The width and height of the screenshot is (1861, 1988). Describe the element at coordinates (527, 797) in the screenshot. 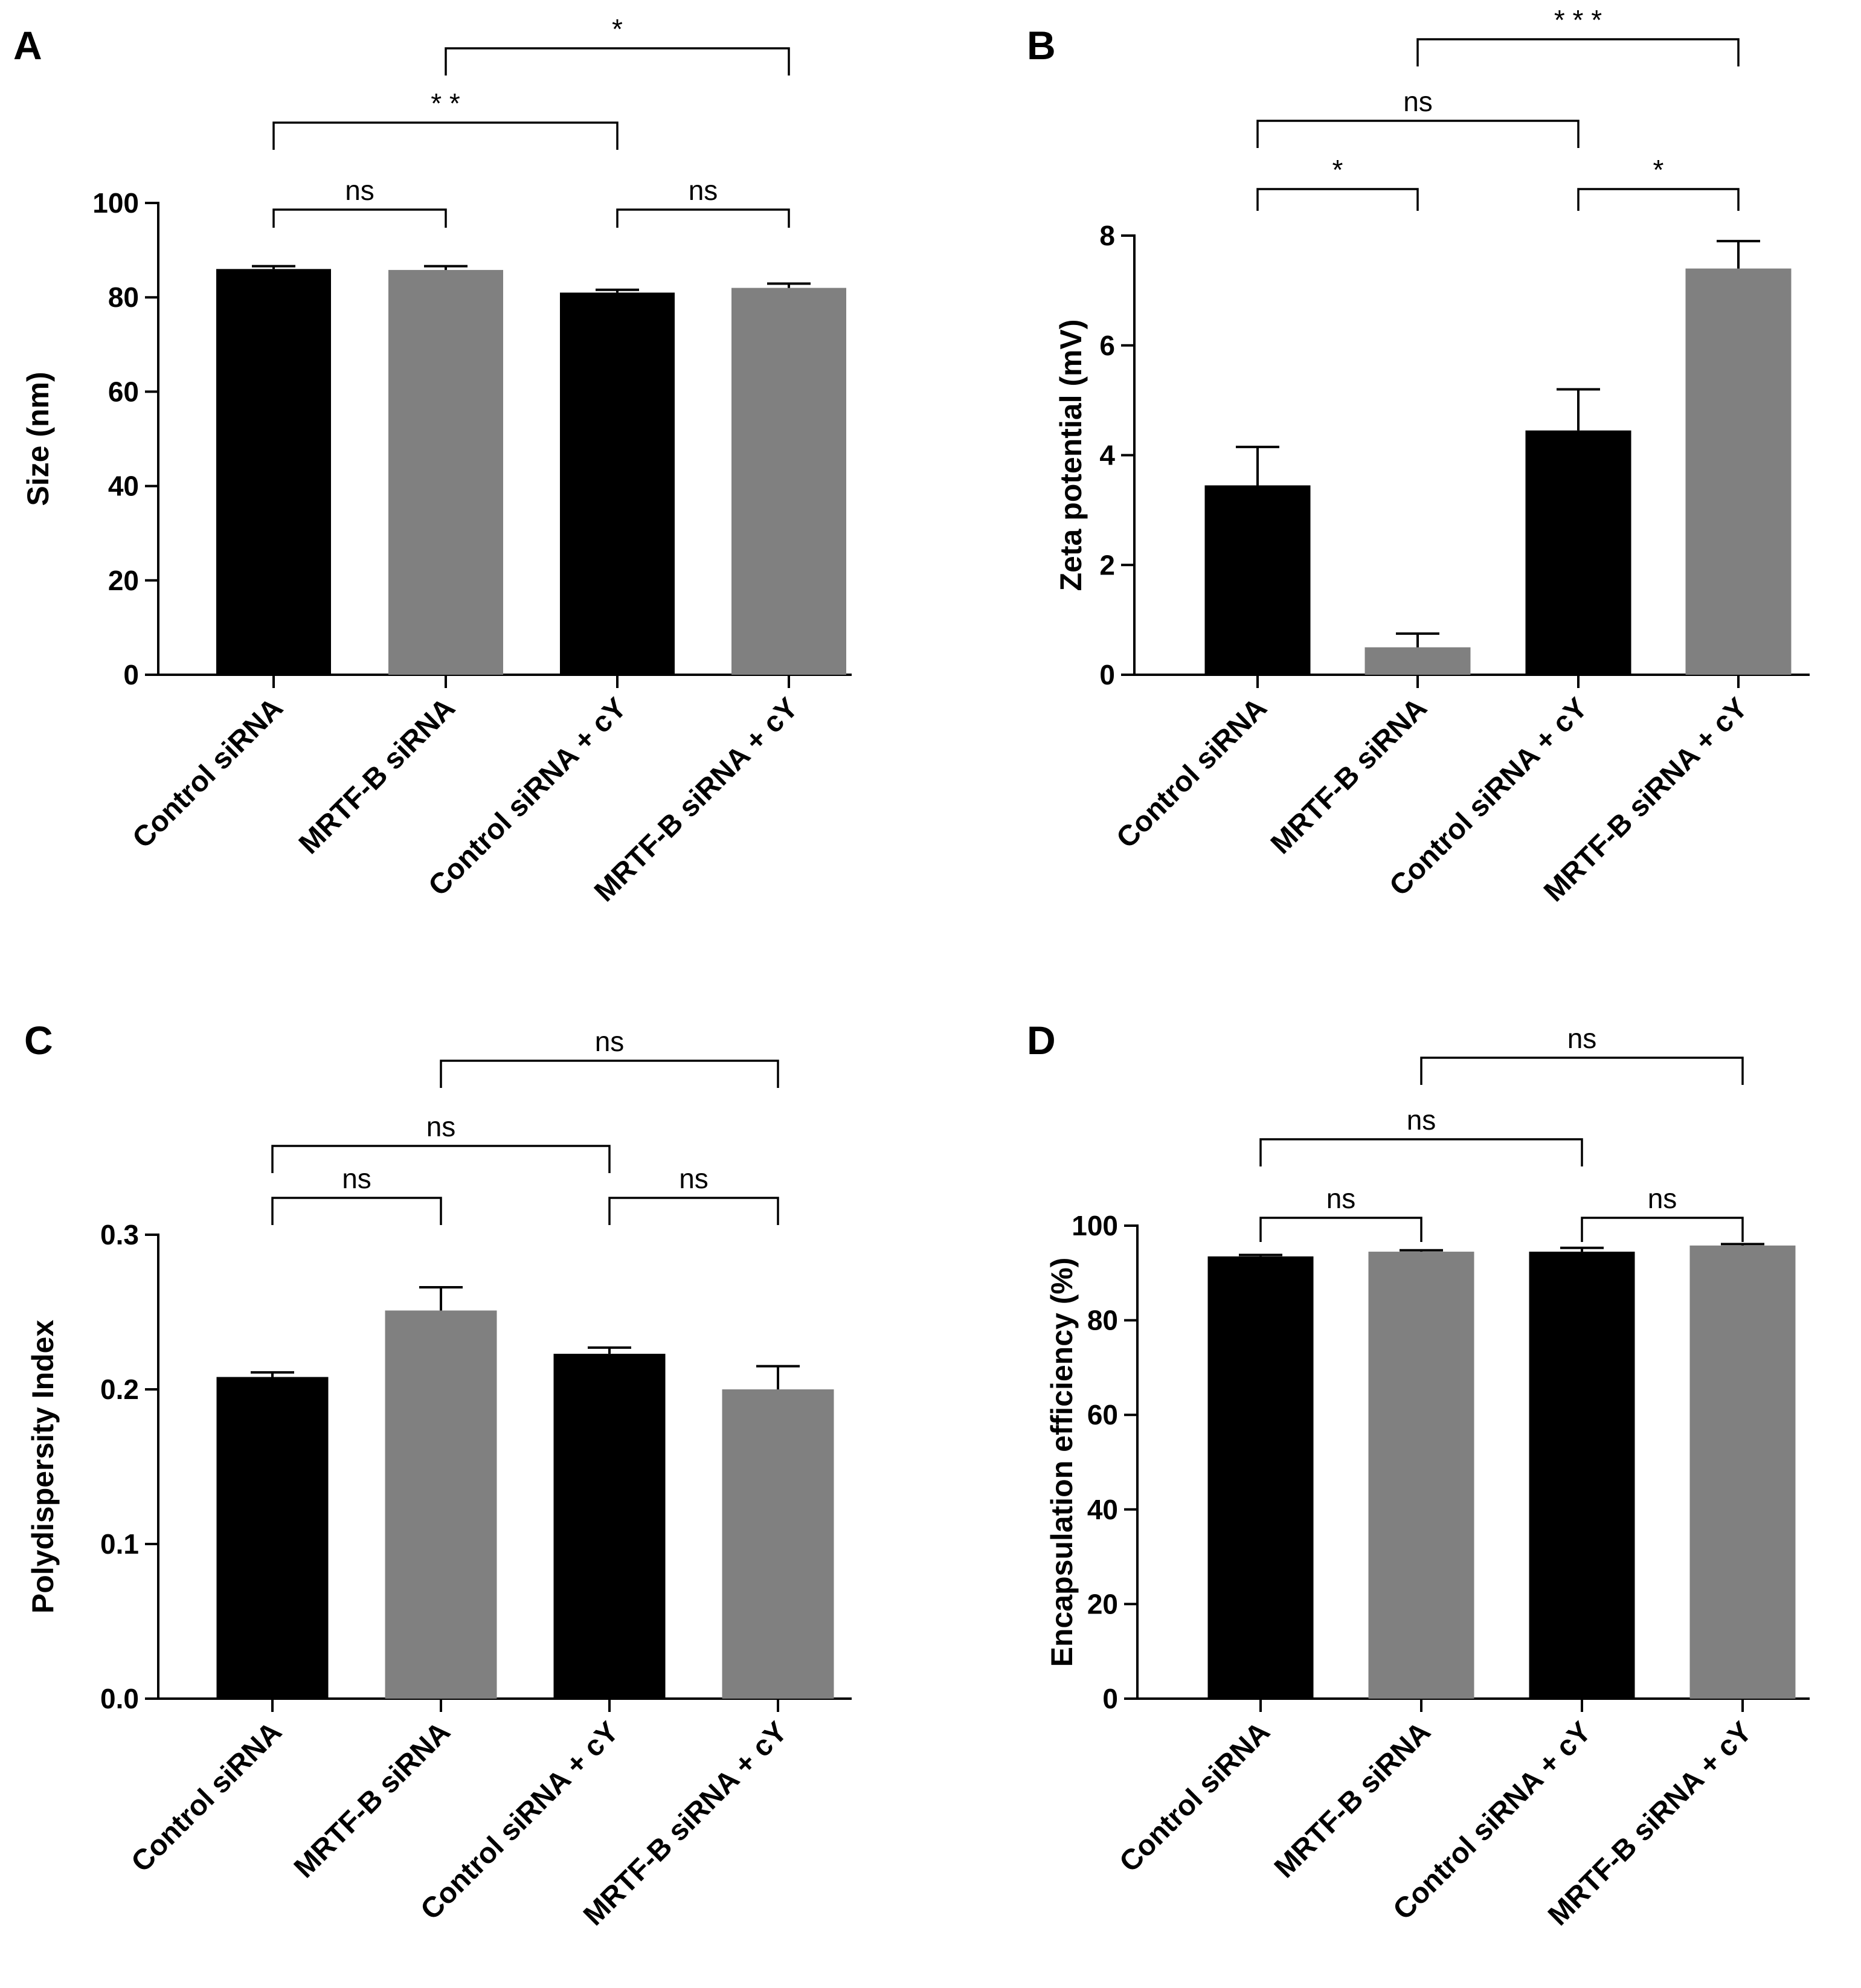

I see `x-category-label: Control siRNA + cY` at that location.